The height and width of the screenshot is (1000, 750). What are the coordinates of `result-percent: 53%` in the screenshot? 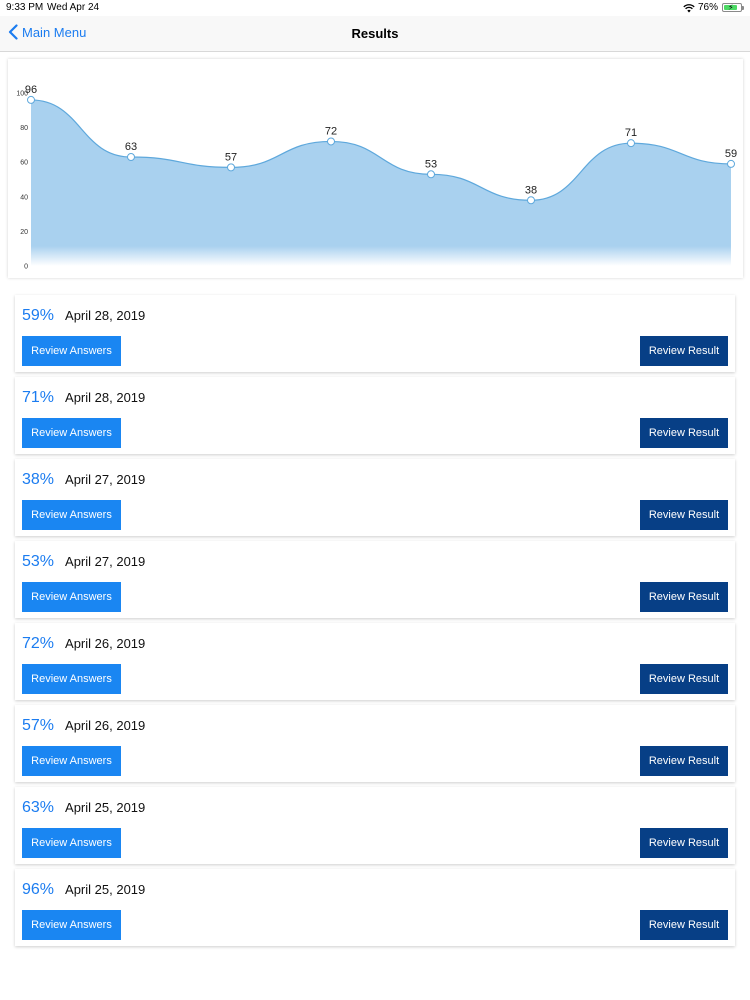 It's located at (38, 561).